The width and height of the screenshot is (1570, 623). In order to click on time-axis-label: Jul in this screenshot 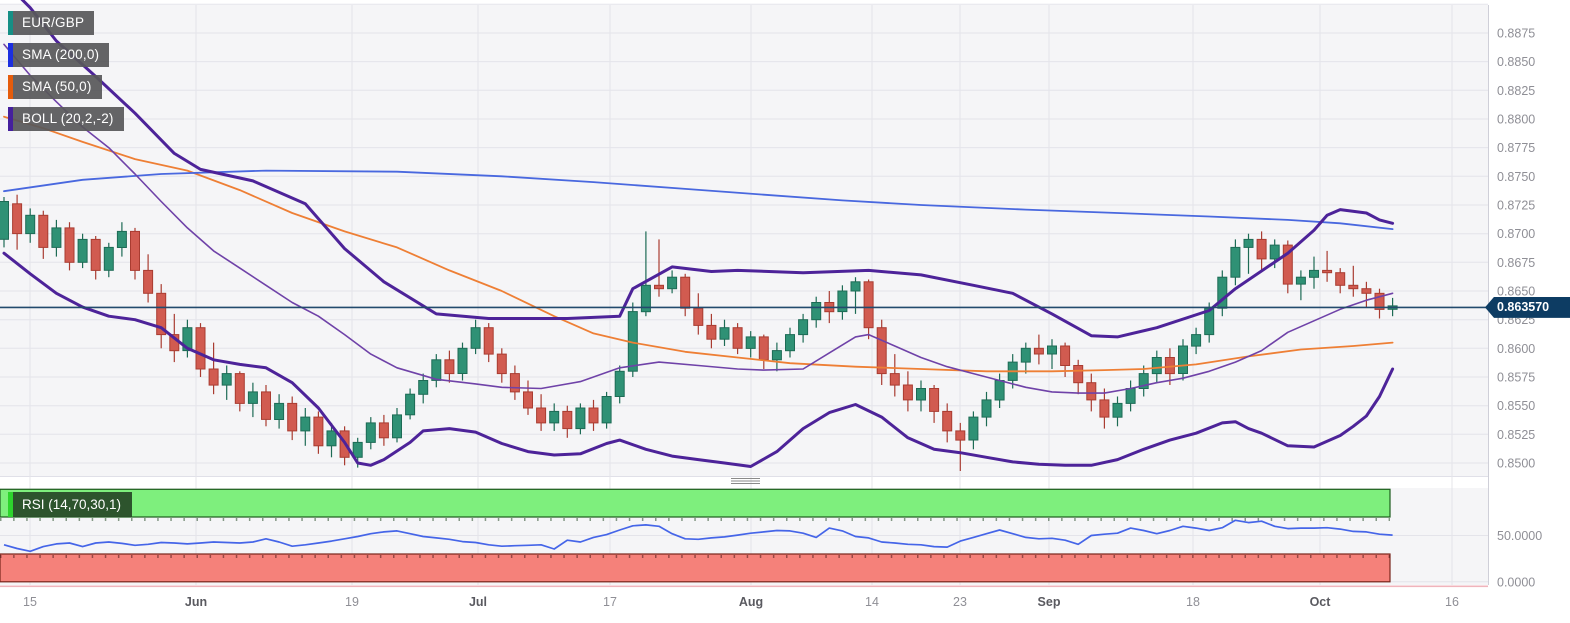, I will do `click(478, 602)`.